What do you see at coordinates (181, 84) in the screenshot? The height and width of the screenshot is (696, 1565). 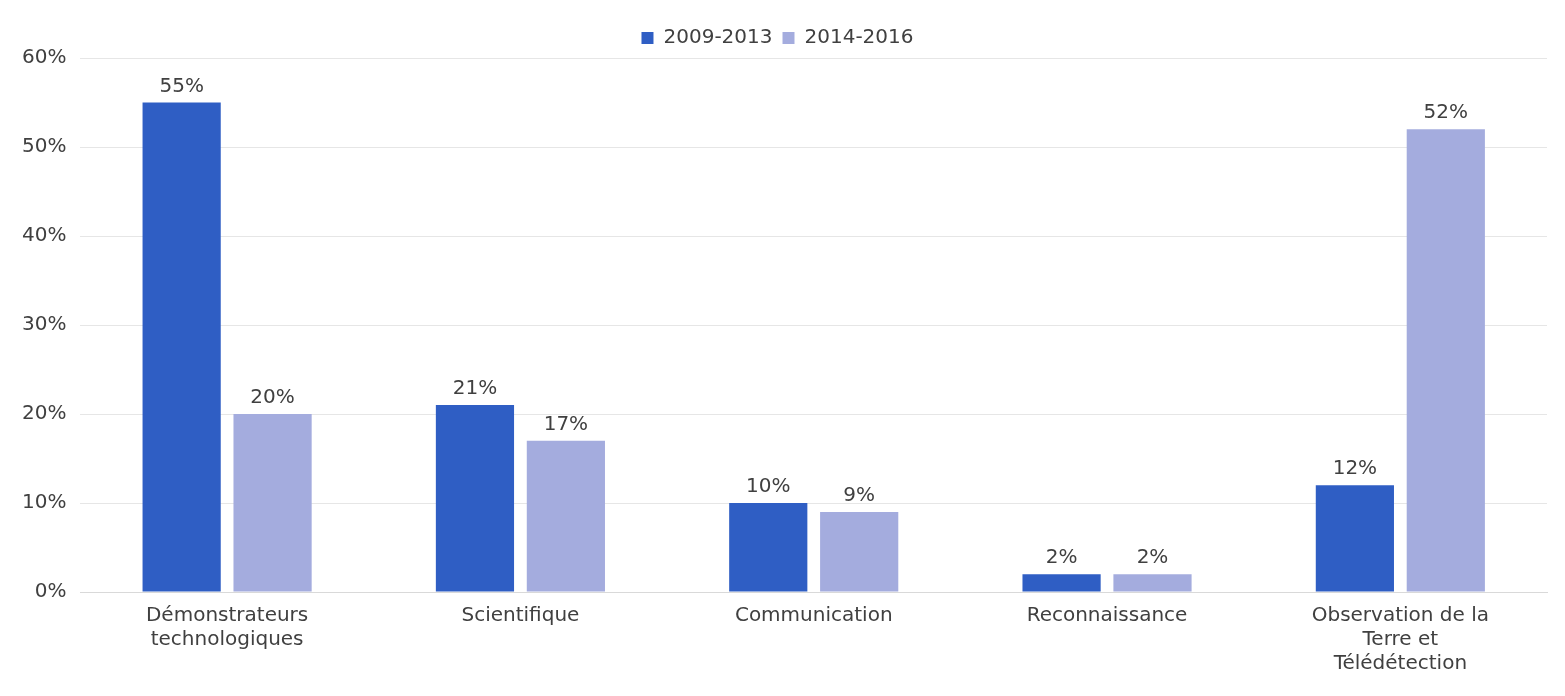 I see `data-label: 55%` at bounding box center [181, 84].